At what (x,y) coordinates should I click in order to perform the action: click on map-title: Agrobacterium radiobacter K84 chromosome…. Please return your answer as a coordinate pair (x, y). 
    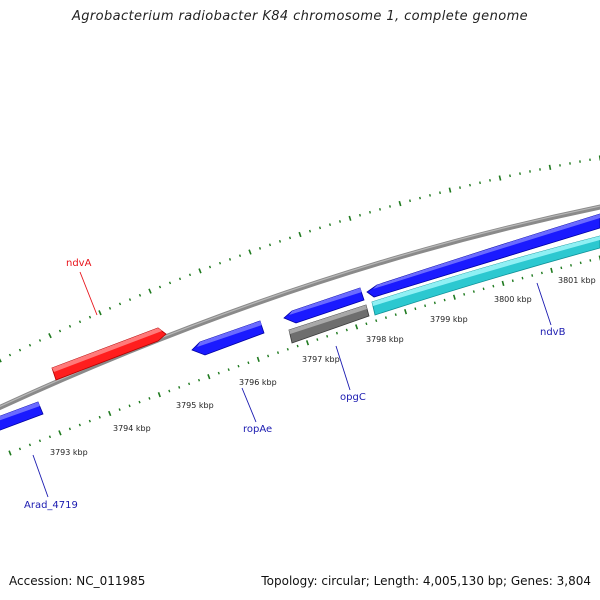
    Looking at the image, I should click on (300, 16).